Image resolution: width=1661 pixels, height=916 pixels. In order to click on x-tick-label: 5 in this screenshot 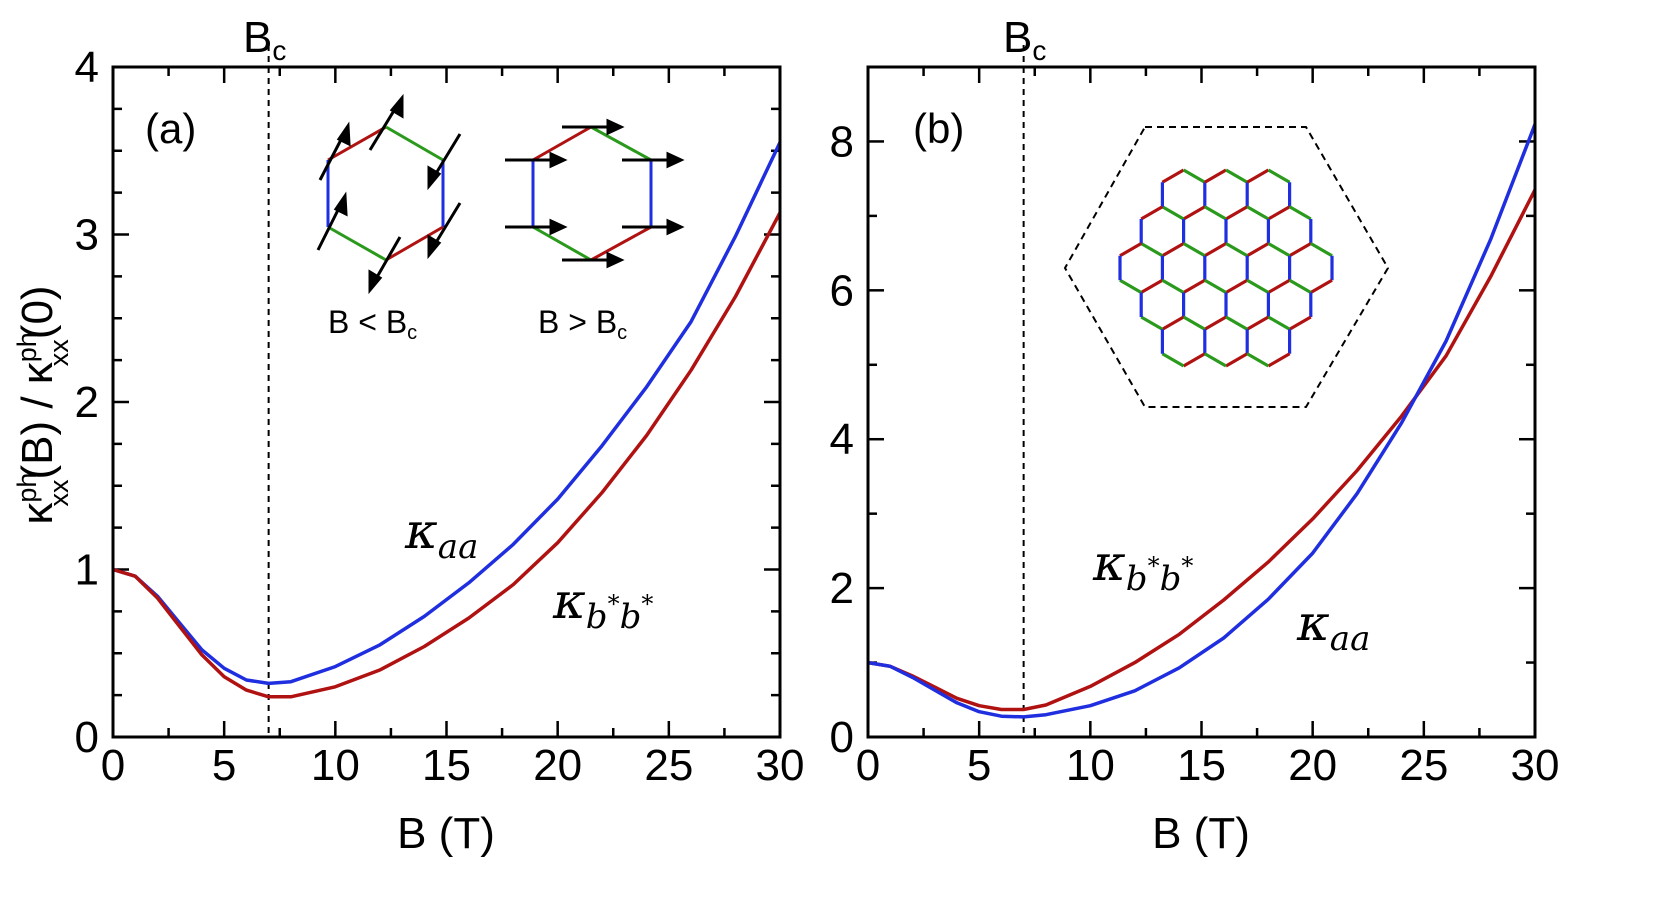, I will do `click(224, 765)`.